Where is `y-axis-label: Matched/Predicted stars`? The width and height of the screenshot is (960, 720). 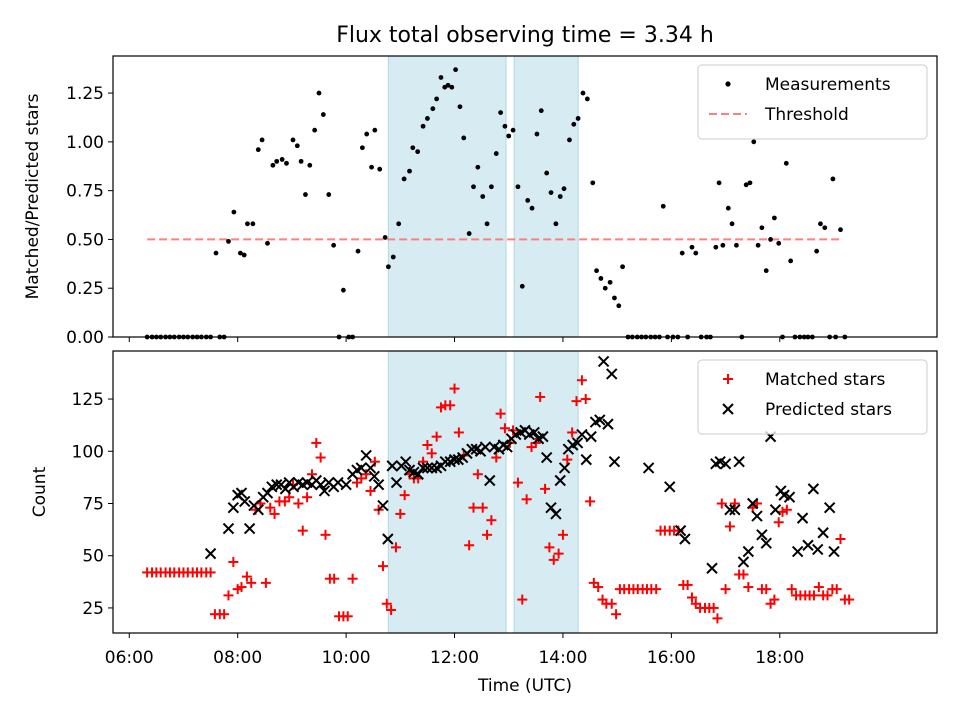
y-axis-label: Matched/Predicted stars is located at coordinates (33, 196).